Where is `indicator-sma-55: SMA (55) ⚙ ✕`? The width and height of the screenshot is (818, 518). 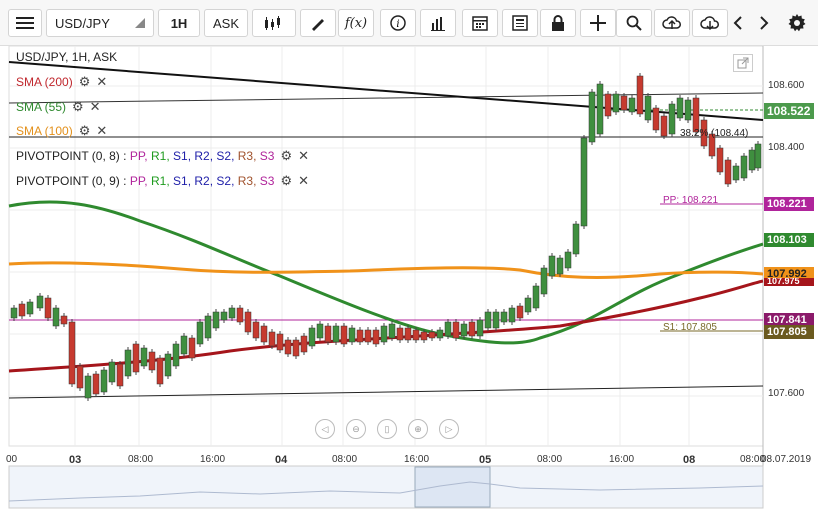
indicator-sma-55: SMA (55) ⚙ ✕ is located at coordinates (58, 107).